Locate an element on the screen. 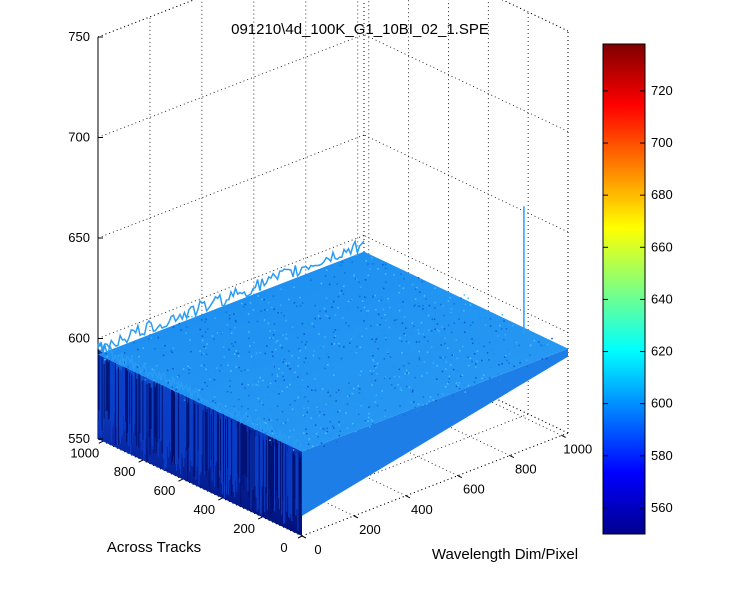  colorbar-tick-label: 720 is located at coordinates (662, 90).